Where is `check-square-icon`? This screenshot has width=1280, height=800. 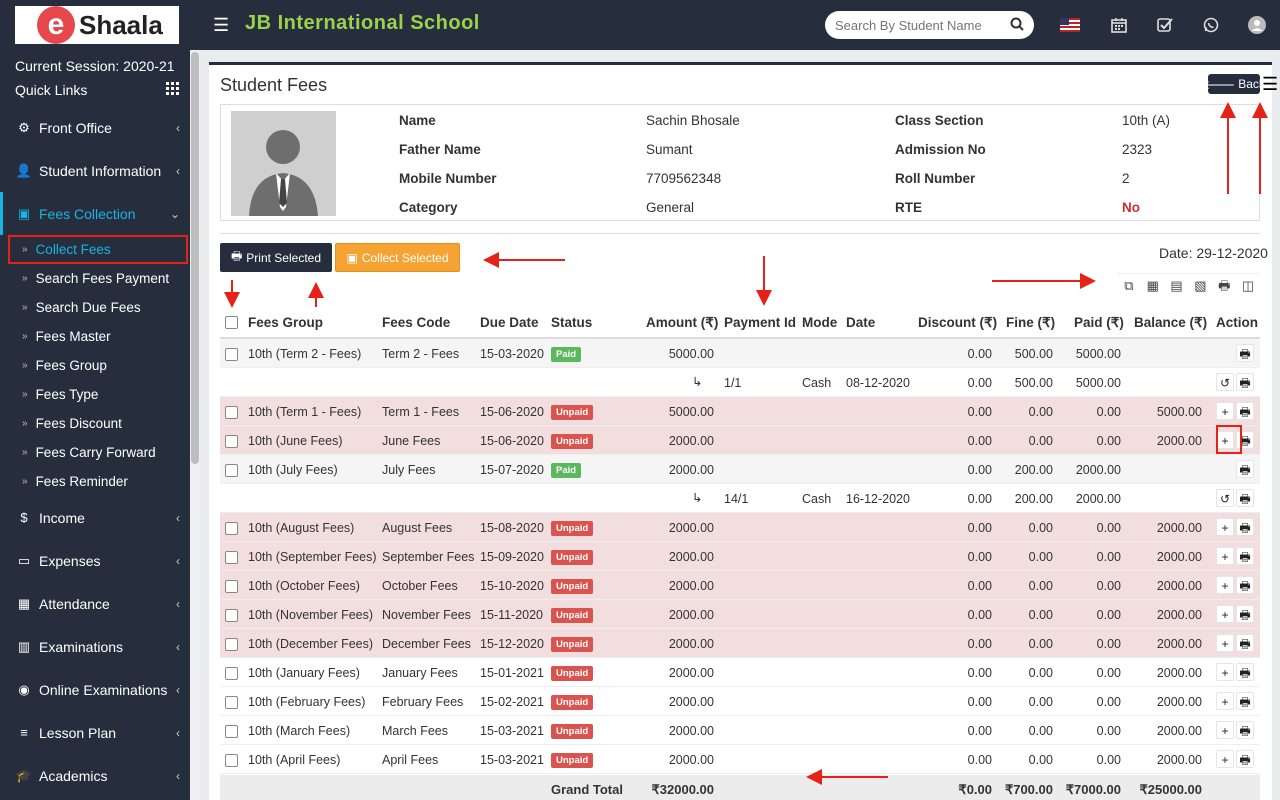 check-square-icon is located at coordinates (1165, 25).